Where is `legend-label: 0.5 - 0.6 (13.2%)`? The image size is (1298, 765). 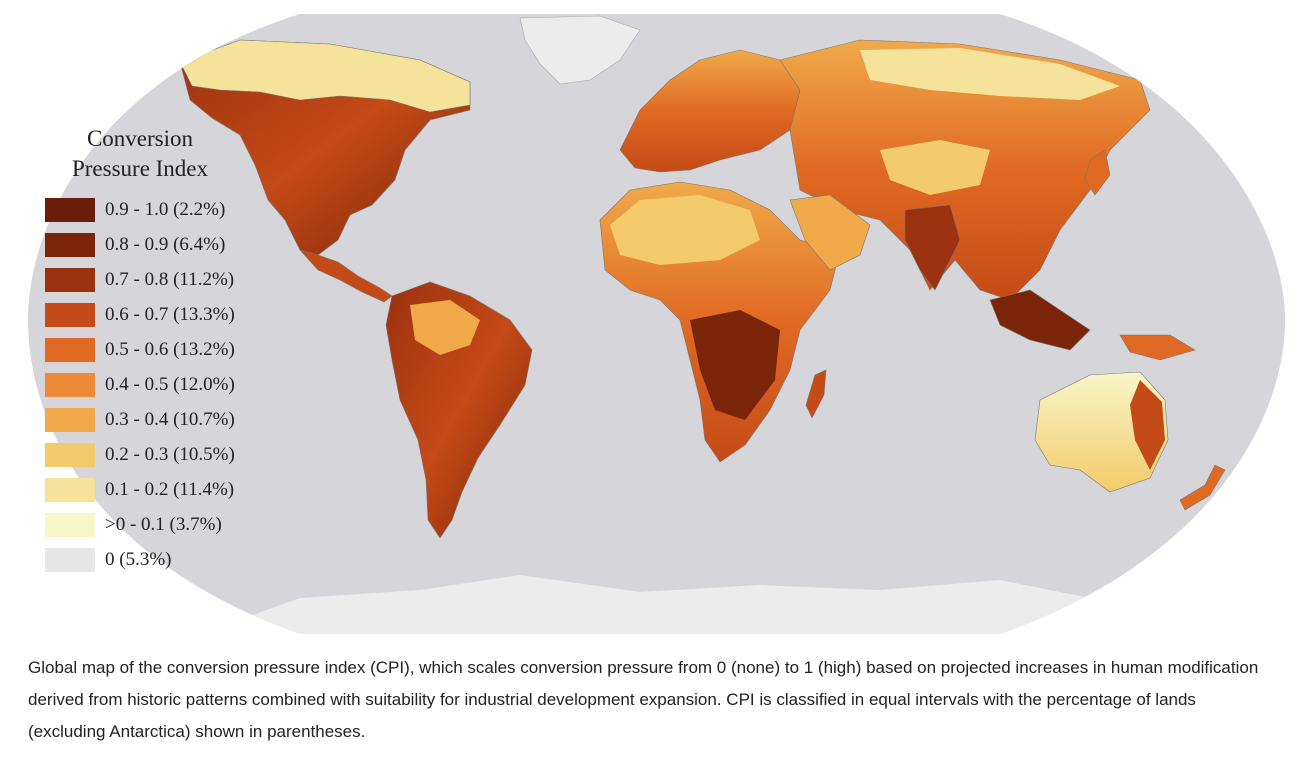 legend-label: 0.5 - 0.6 (13.2%) is located at coordinates (170, 349).